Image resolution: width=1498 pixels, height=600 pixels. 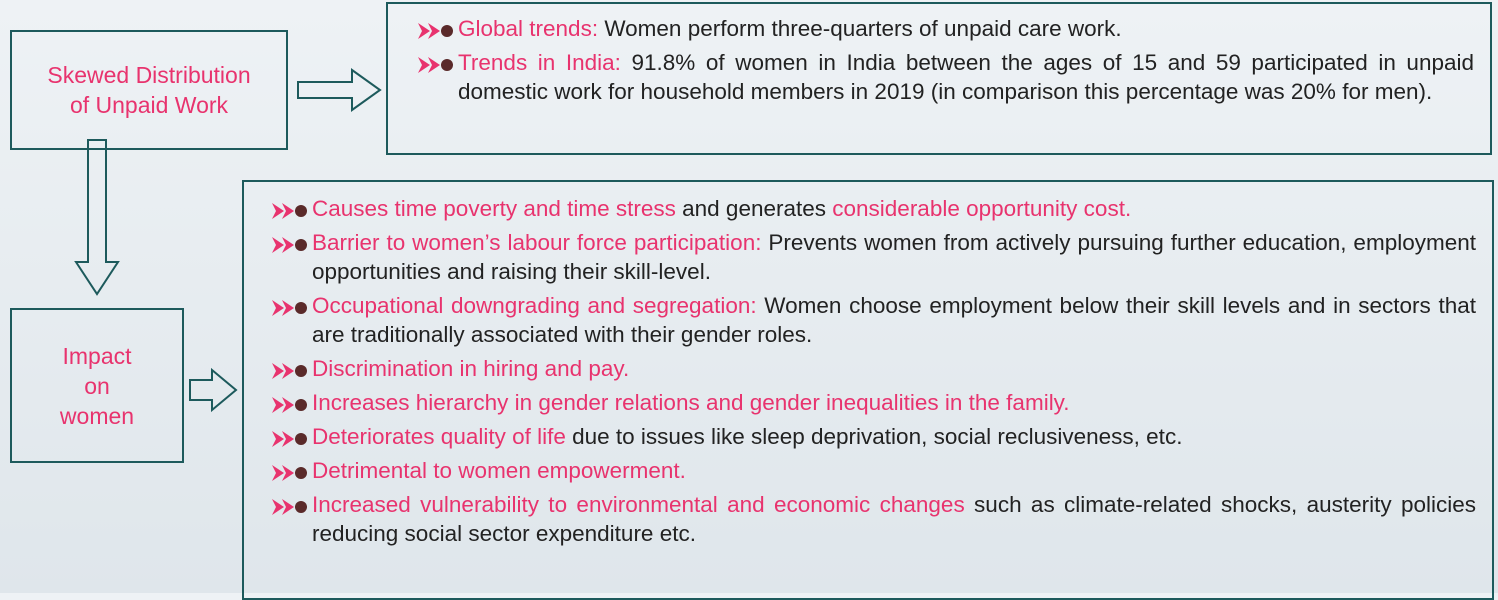 I want to click on highlight-text: Global trends:, so click(x=528, y=28).